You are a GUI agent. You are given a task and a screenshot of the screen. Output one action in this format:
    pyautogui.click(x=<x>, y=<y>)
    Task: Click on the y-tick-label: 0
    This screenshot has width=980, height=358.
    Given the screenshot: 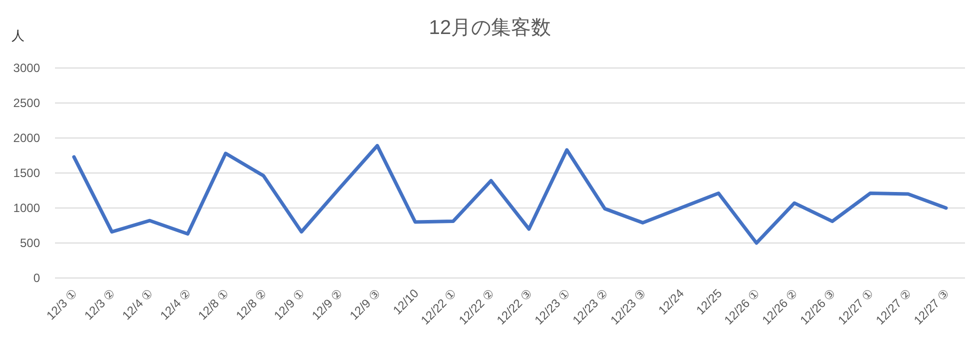 What is the action you would take?
    pyautogui.click(x=36, y=278)
    